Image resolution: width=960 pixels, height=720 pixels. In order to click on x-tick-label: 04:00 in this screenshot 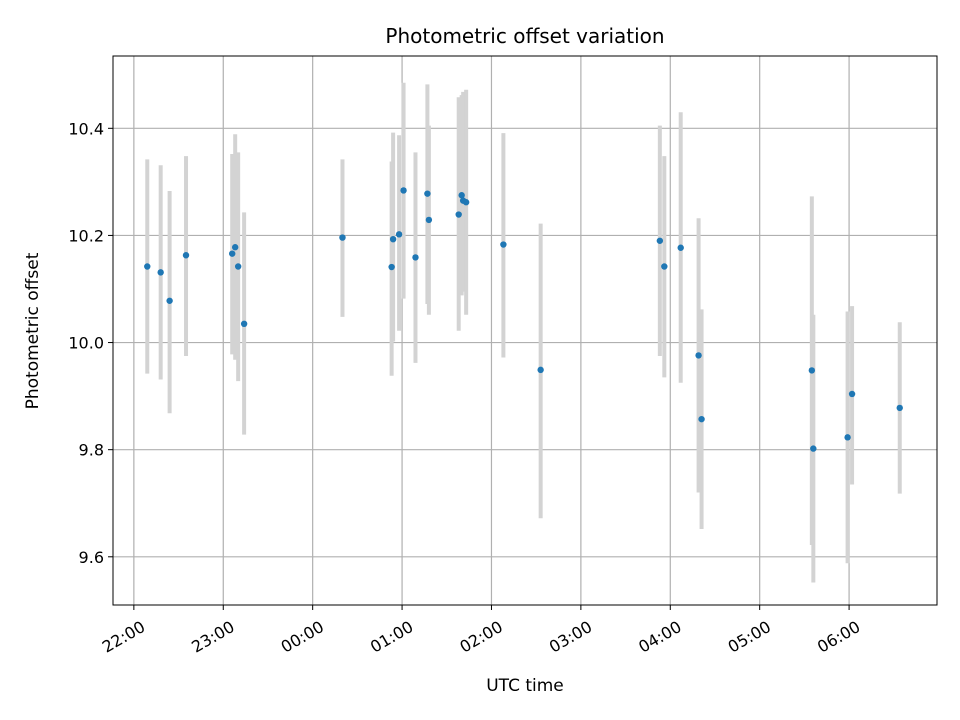, I will do `click(659, 637)`.